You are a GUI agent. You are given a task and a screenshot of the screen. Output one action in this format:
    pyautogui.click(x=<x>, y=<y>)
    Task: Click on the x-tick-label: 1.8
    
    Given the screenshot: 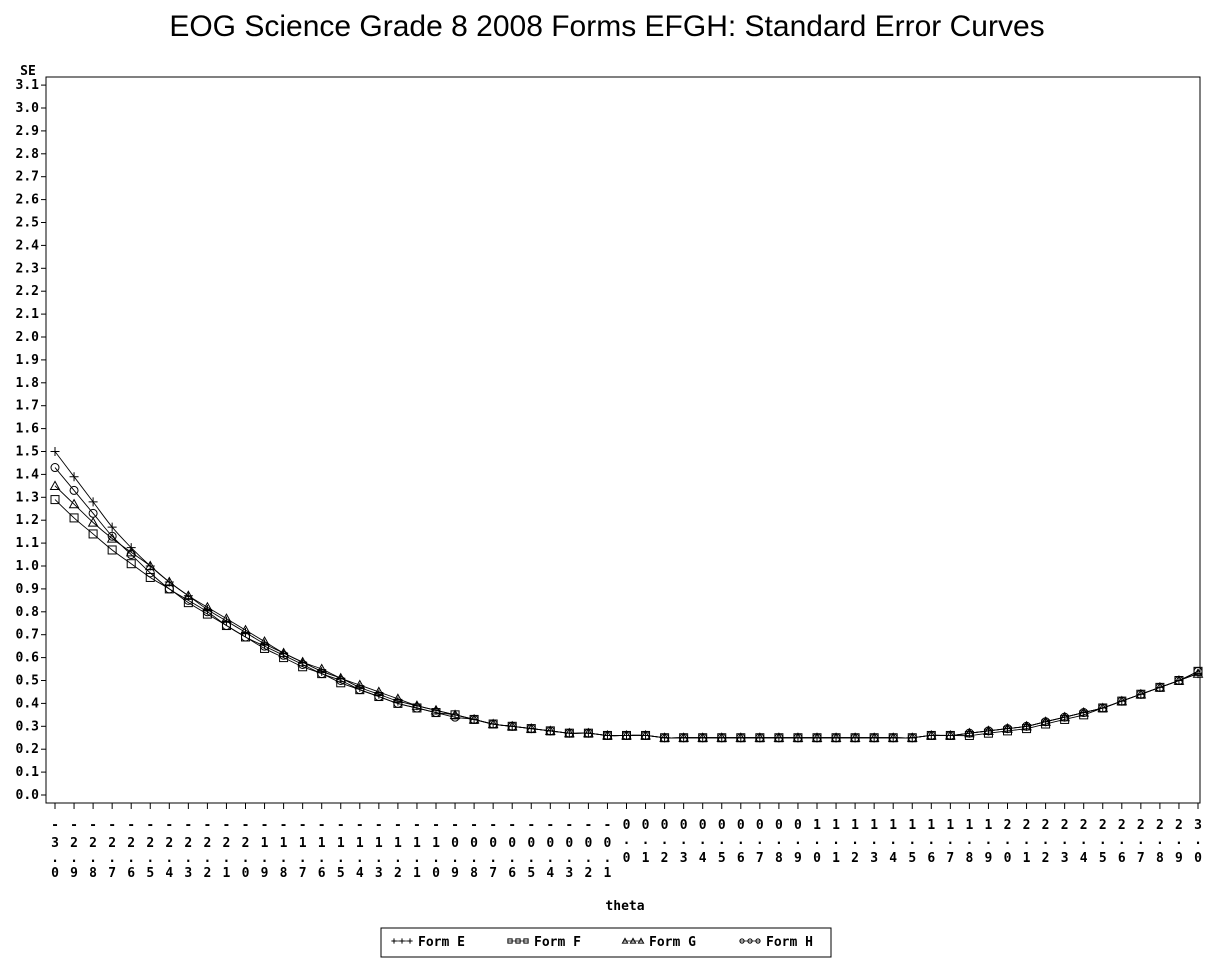 What is the action you would take?
    pyautogui.click(x=969, y=842)
    